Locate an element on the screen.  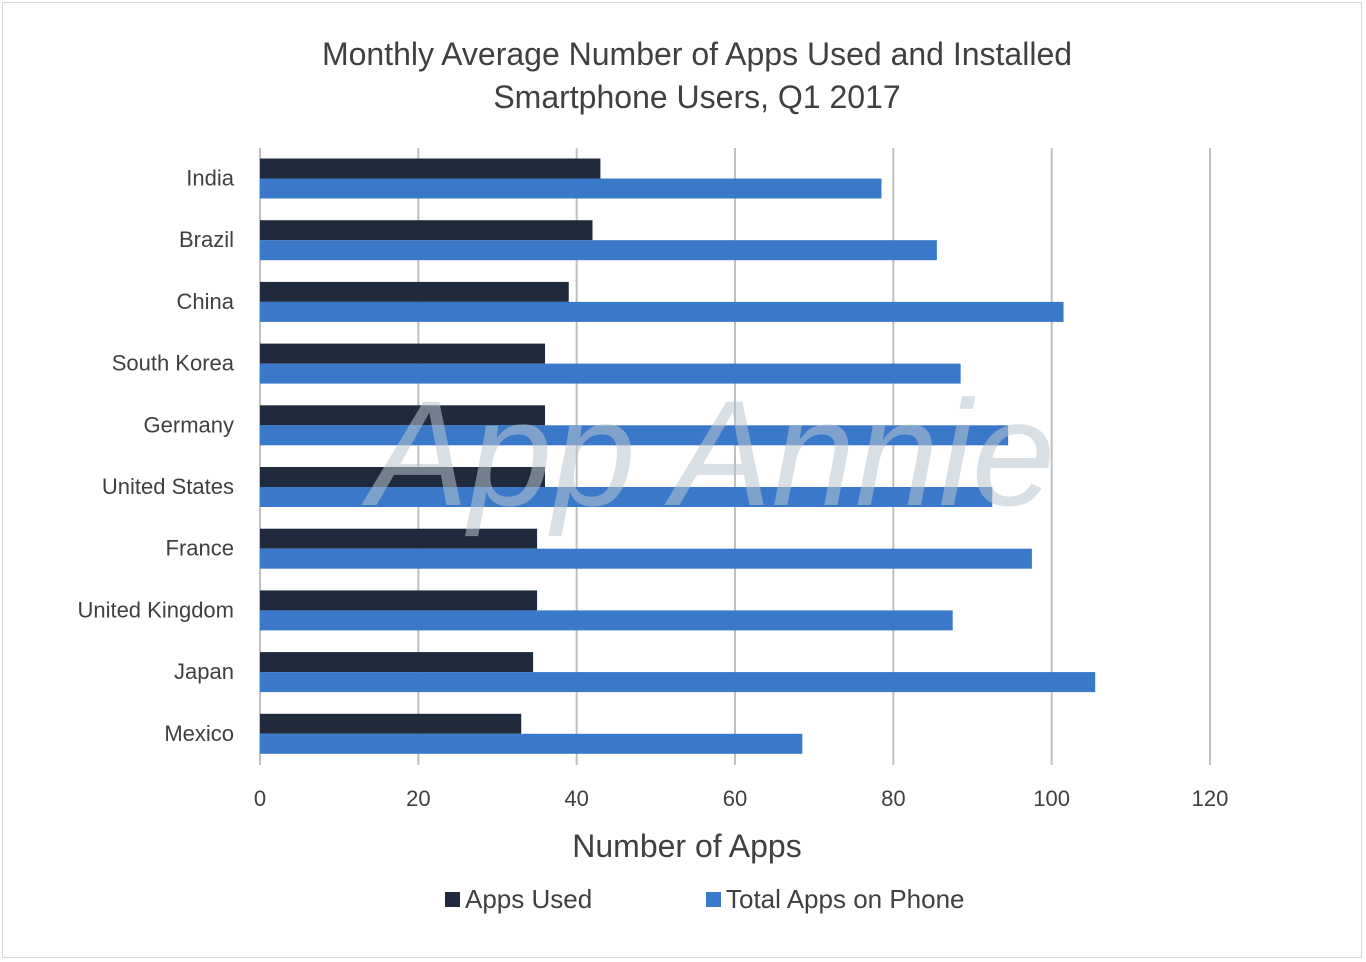
bar-total-apps-mexico is located at coordinates (531, 743).